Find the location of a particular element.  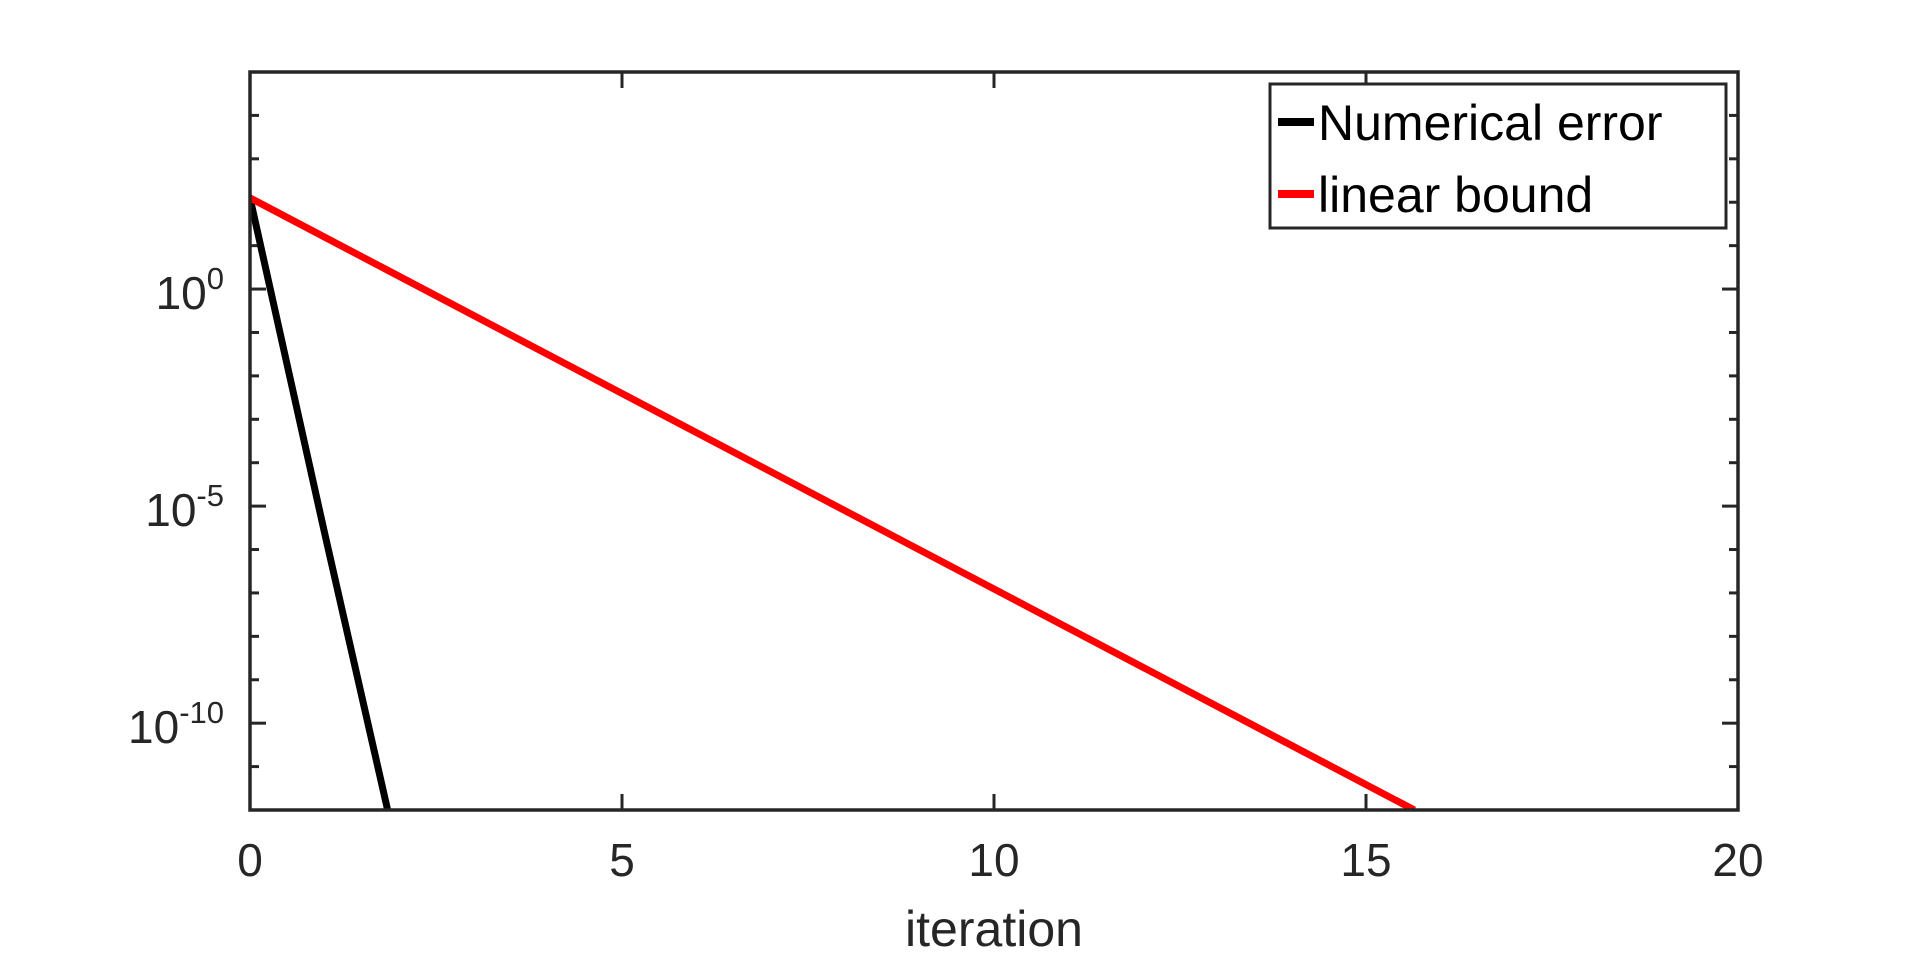

y-tick-label: 10⁰ is located at coordinates (190, 290).